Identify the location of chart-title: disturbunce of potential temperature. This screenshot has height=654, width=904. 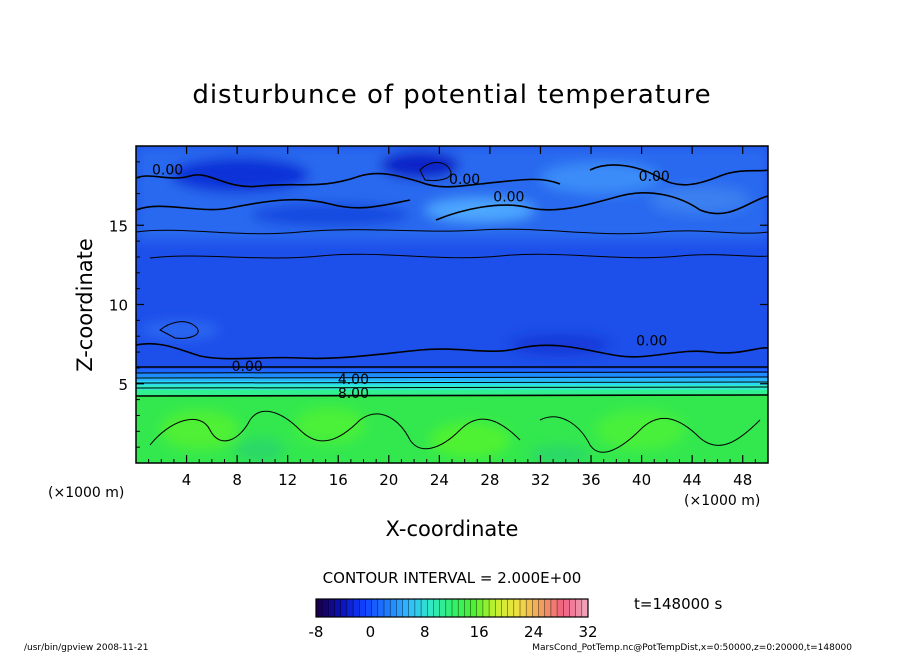
(451, 95).